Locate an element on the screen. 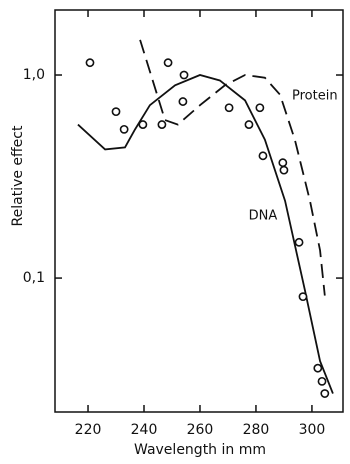 The width and height of the screenshot is (350, 464). x-tick-label: 280 is located at coordinates (256, 430).